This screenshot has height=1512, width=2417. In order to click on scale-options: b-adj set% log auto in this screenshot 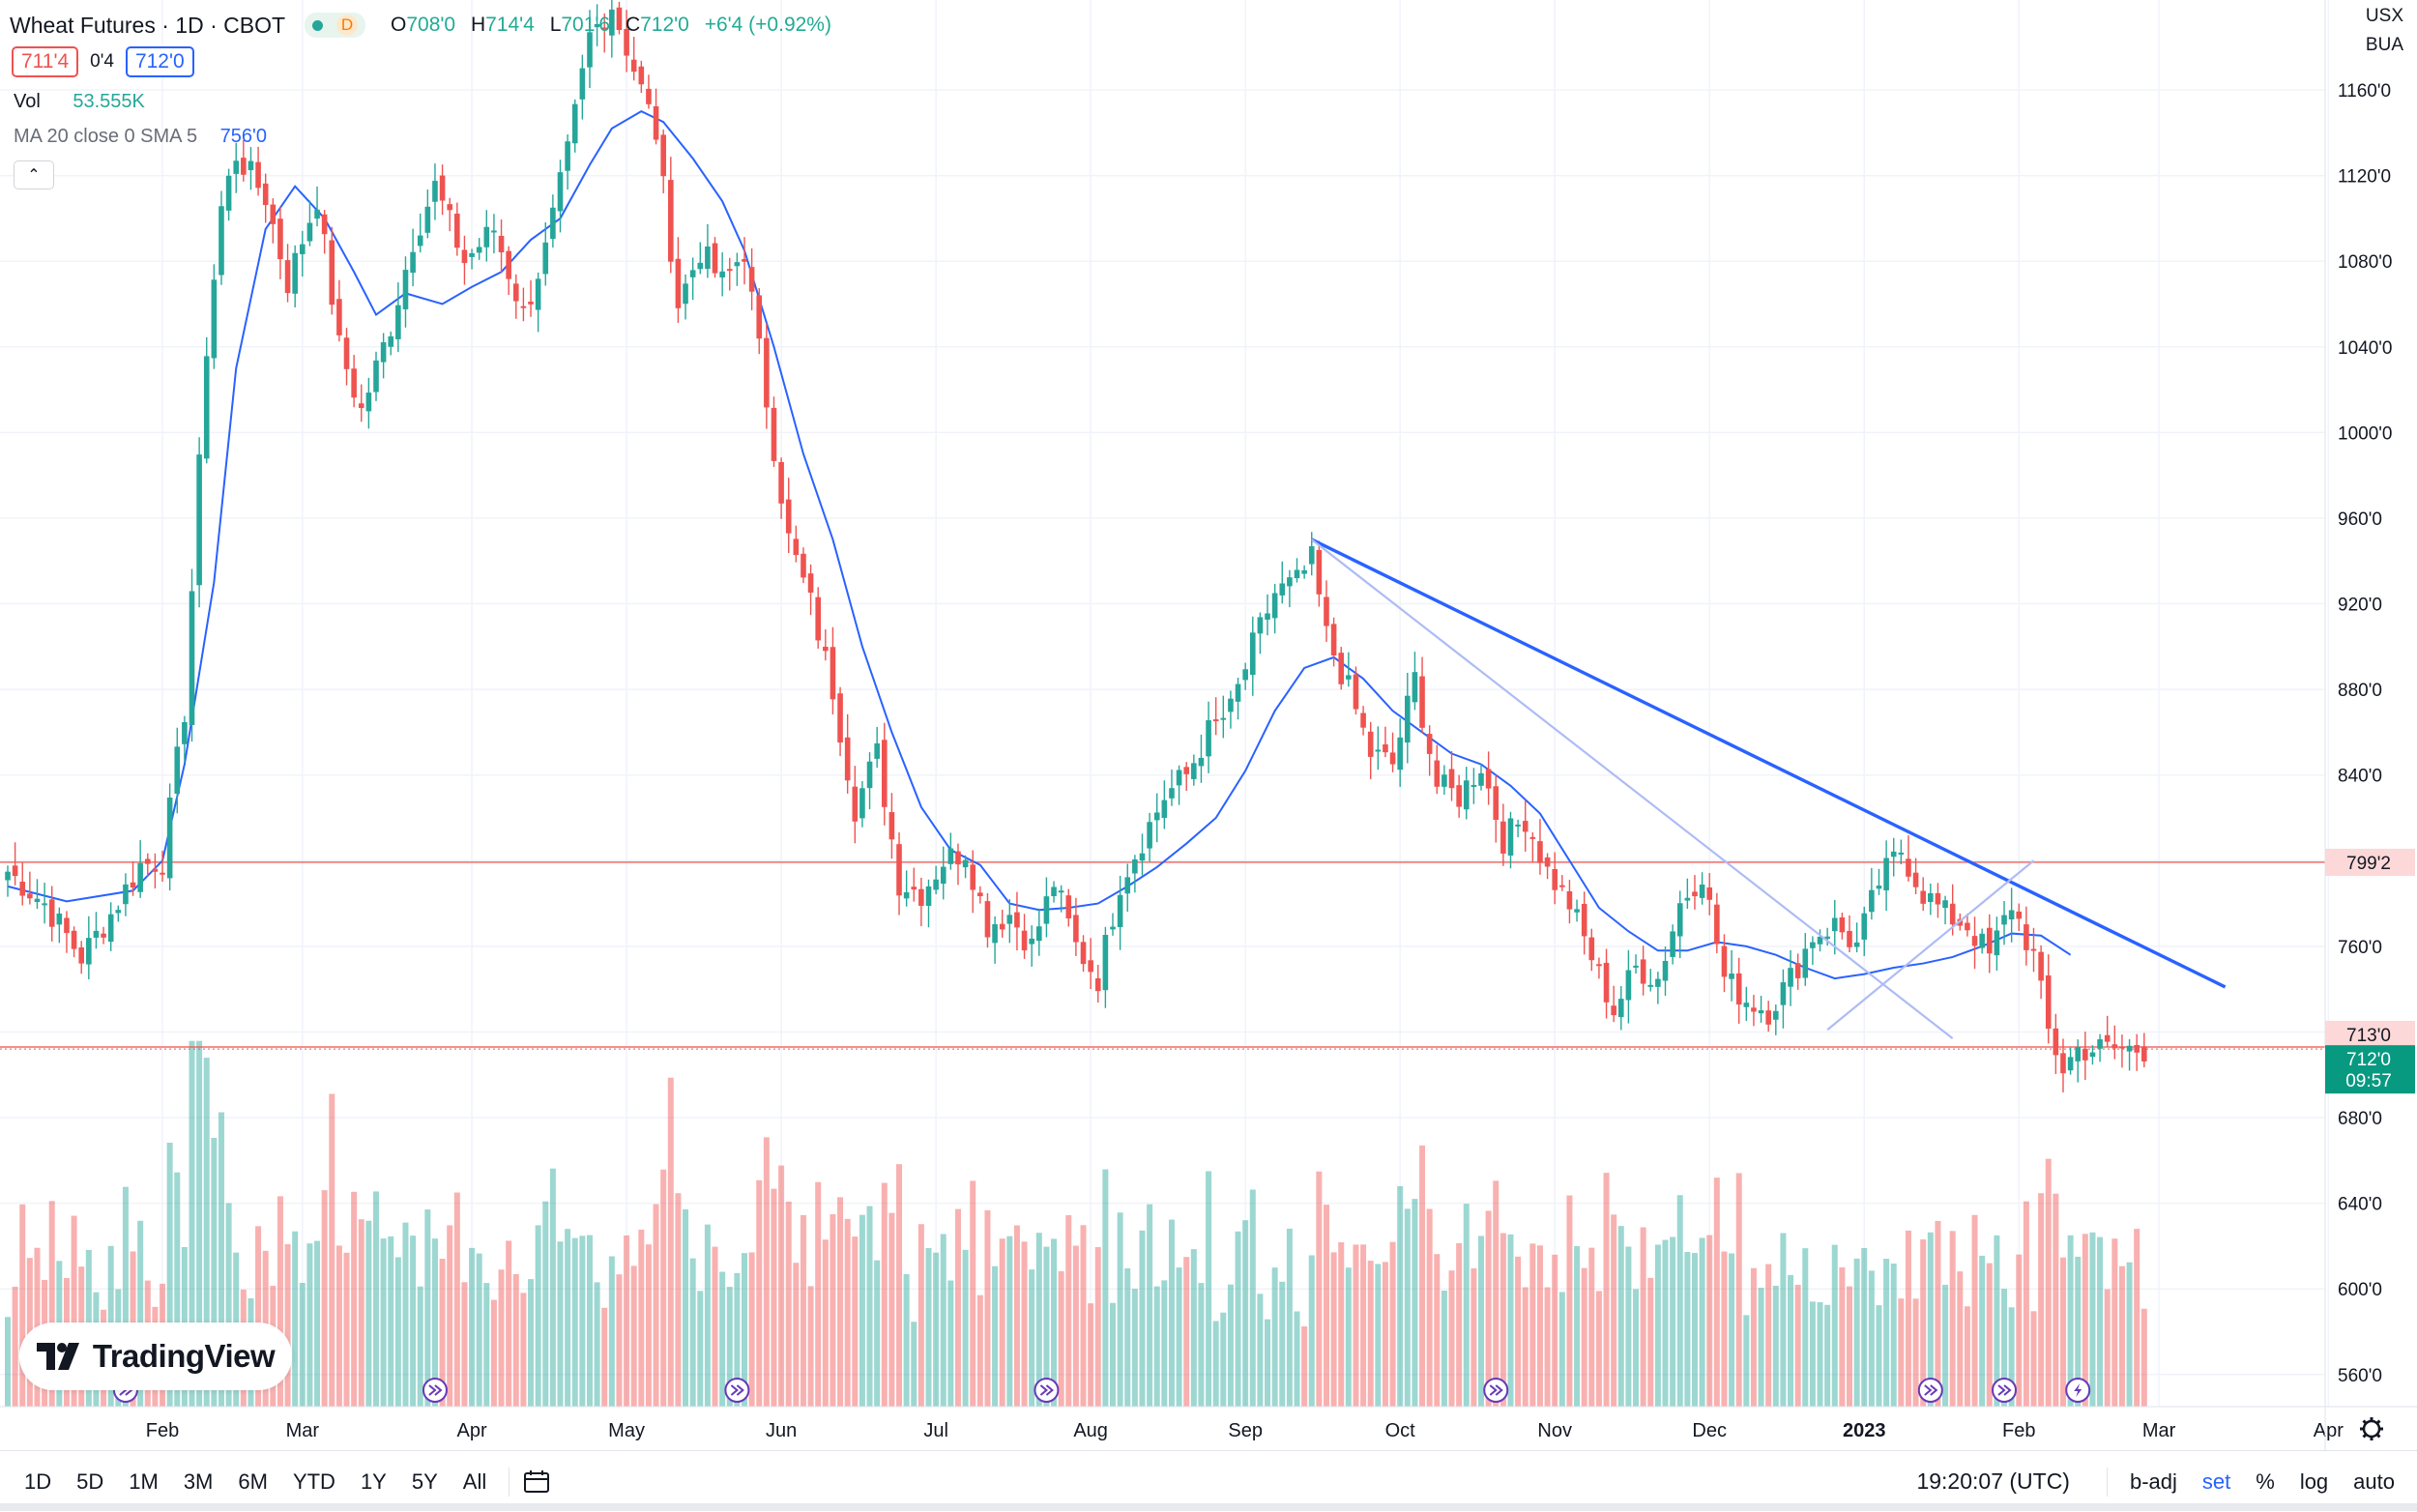, I will do `click(2262, 1482)`.